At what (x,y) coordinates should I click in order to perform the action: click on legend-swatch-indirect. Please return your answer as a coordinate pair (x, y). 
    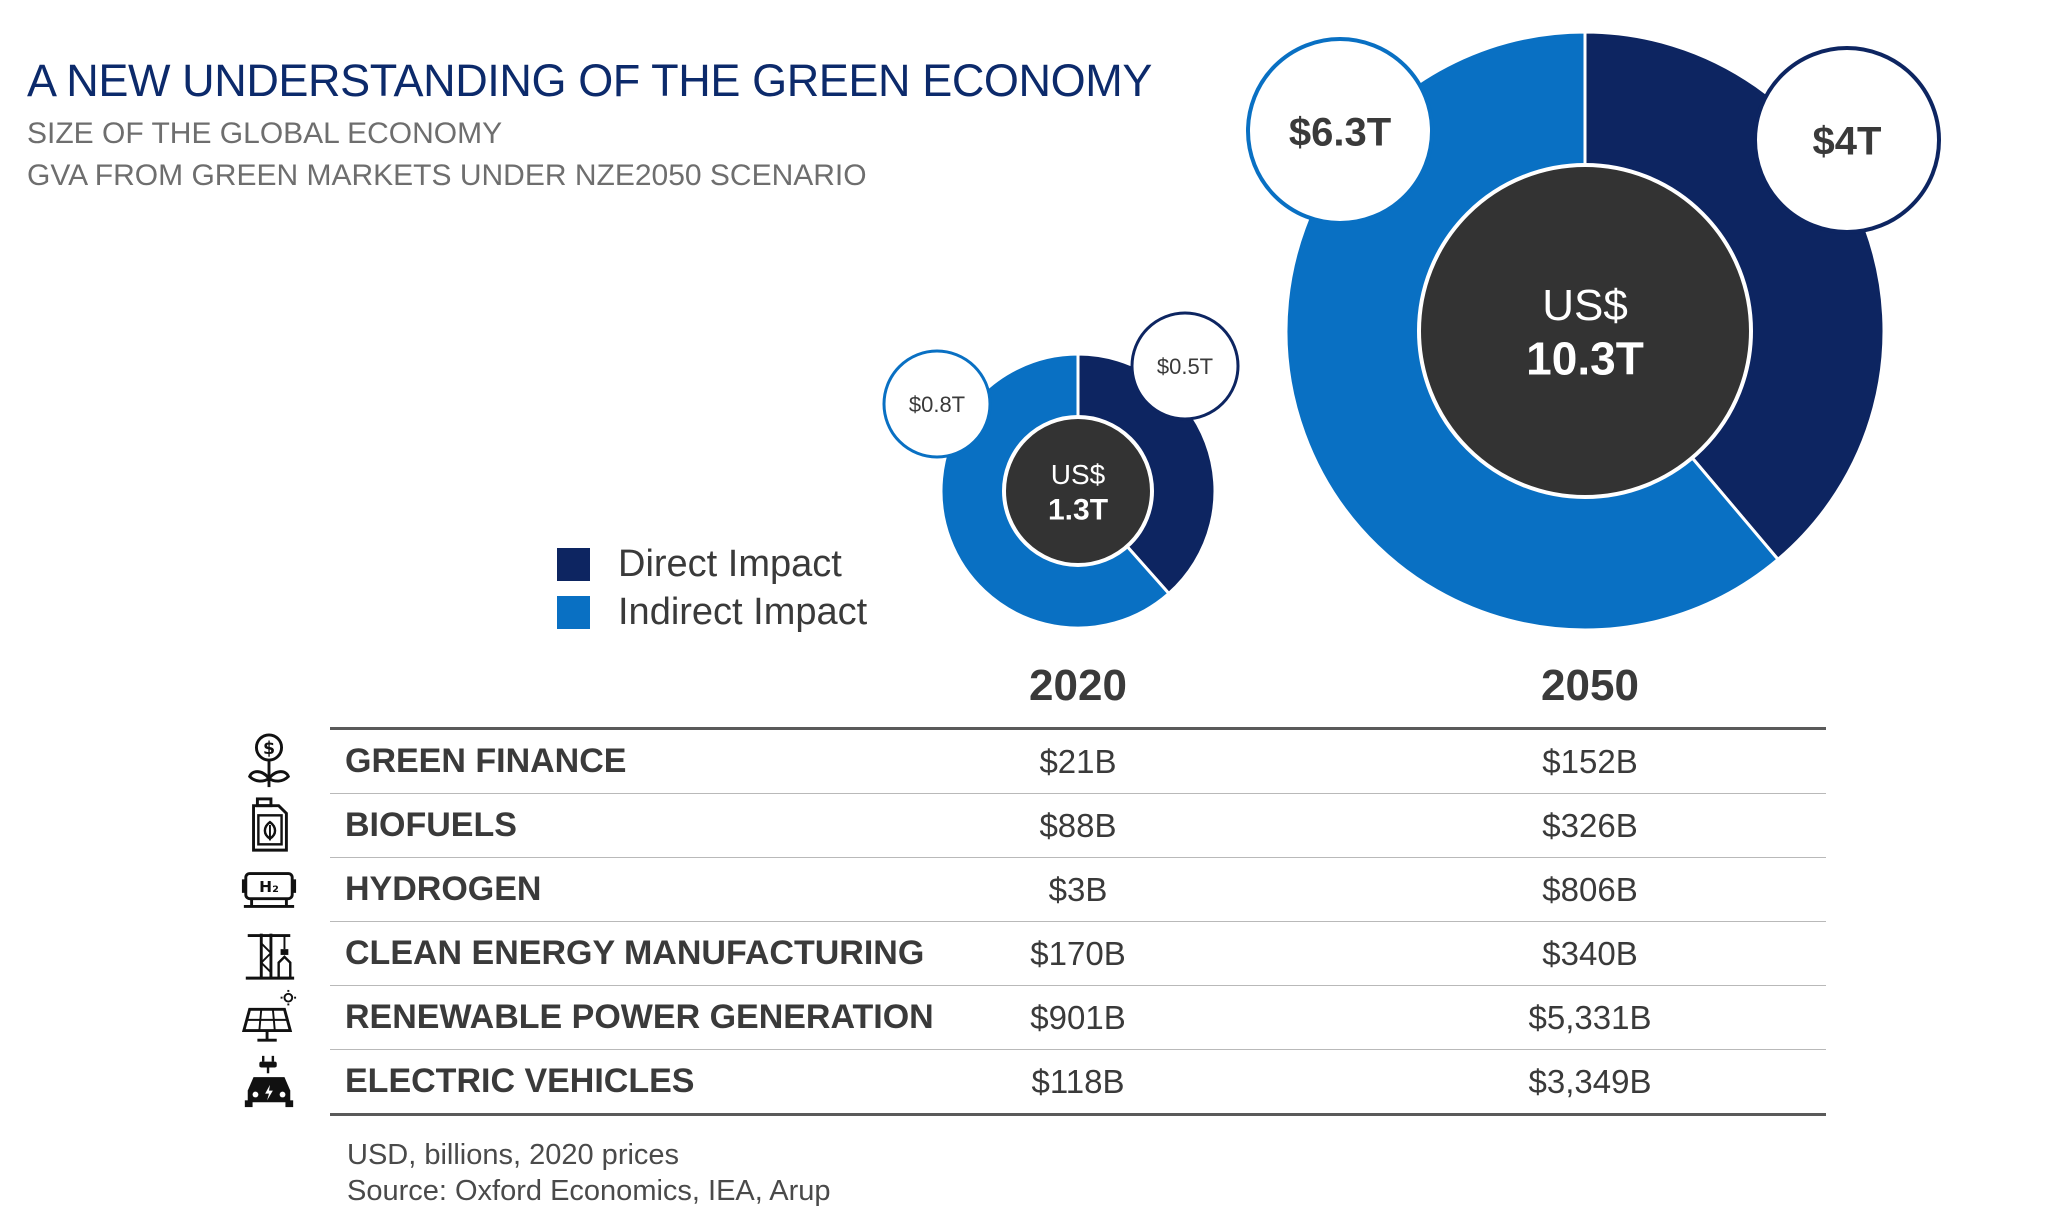
    Looking at the image, I should click on (573, 612).